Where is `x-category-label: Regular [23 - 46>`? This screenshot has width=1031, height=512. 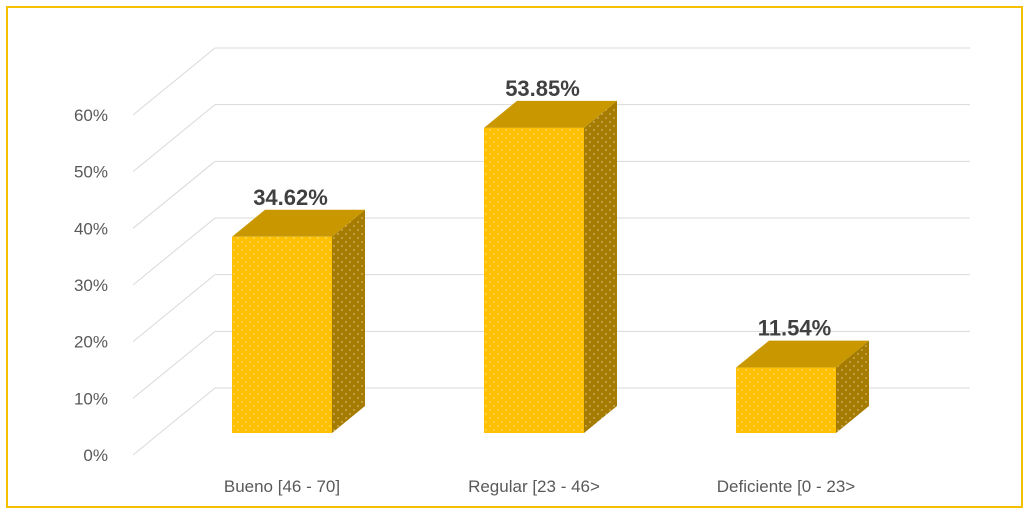 x-category-label: Regular [23 - 46> is located at coordinates (534, 486).